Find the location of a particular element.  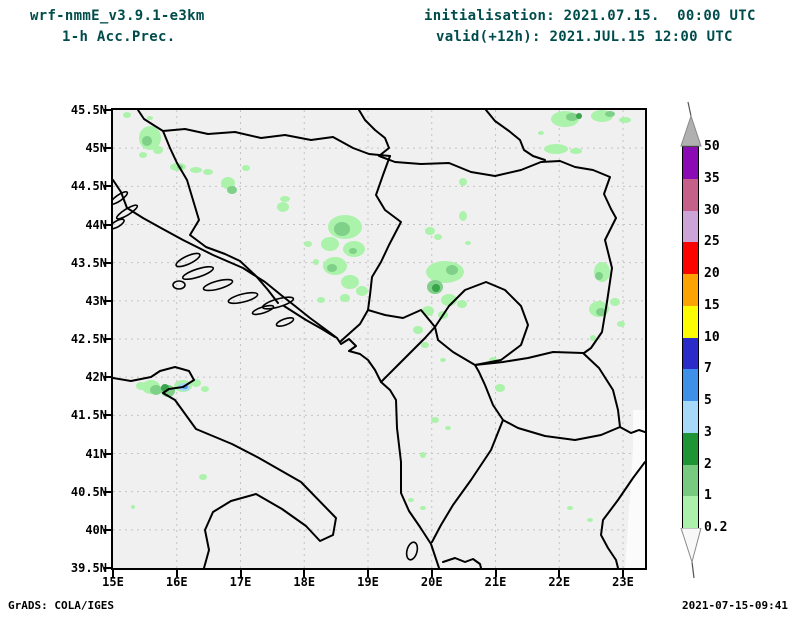

lat-tick-label: 44.5N is located at coordinates (88, 186).